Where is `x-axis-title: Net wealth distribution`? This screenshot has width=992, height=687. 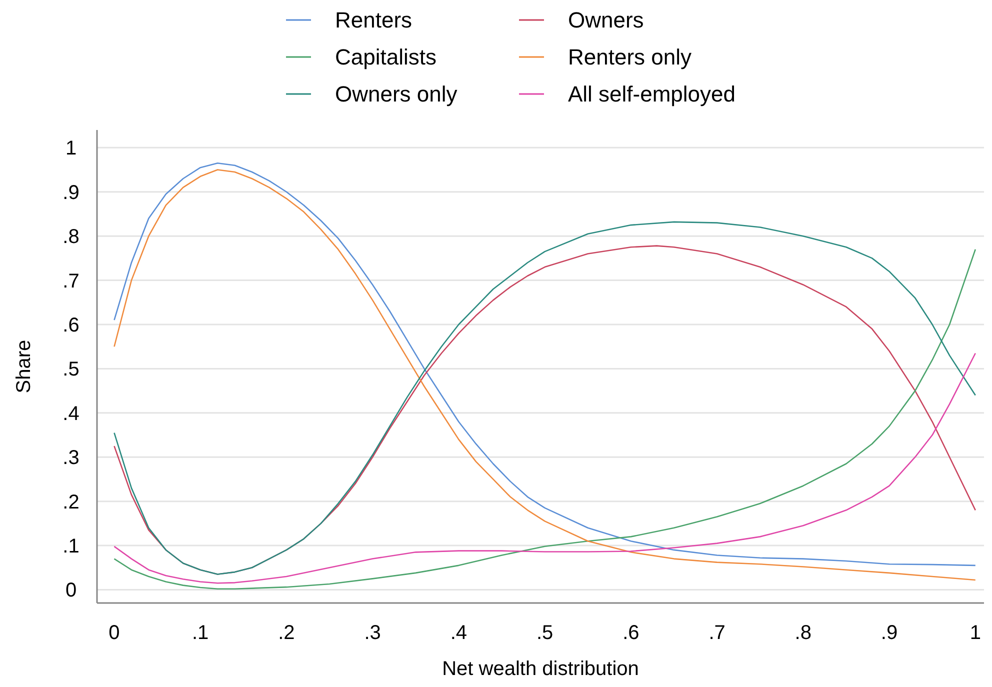
x-axis-title: Net wealth distribution is located at coordinates (540, 669).